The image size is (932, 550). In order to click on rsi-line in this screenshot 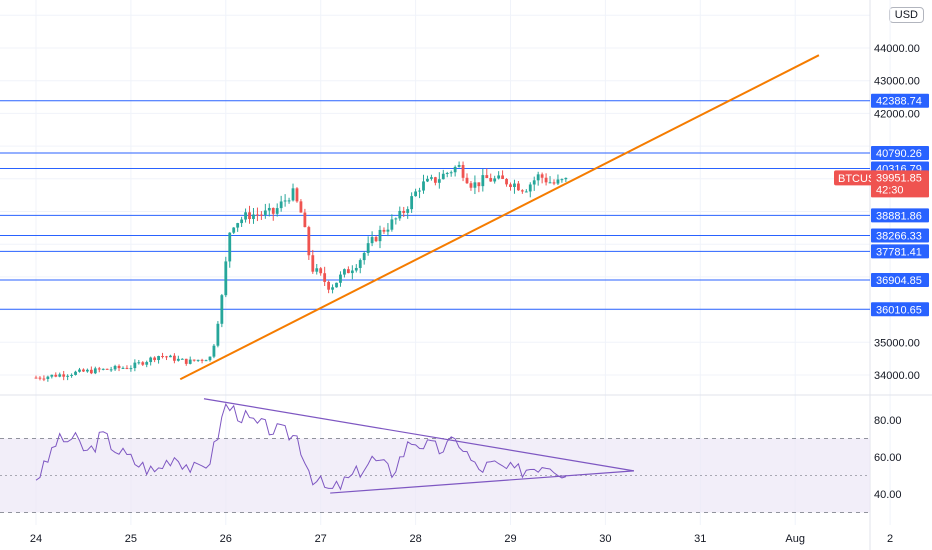, I will do `click(301, 446)`.